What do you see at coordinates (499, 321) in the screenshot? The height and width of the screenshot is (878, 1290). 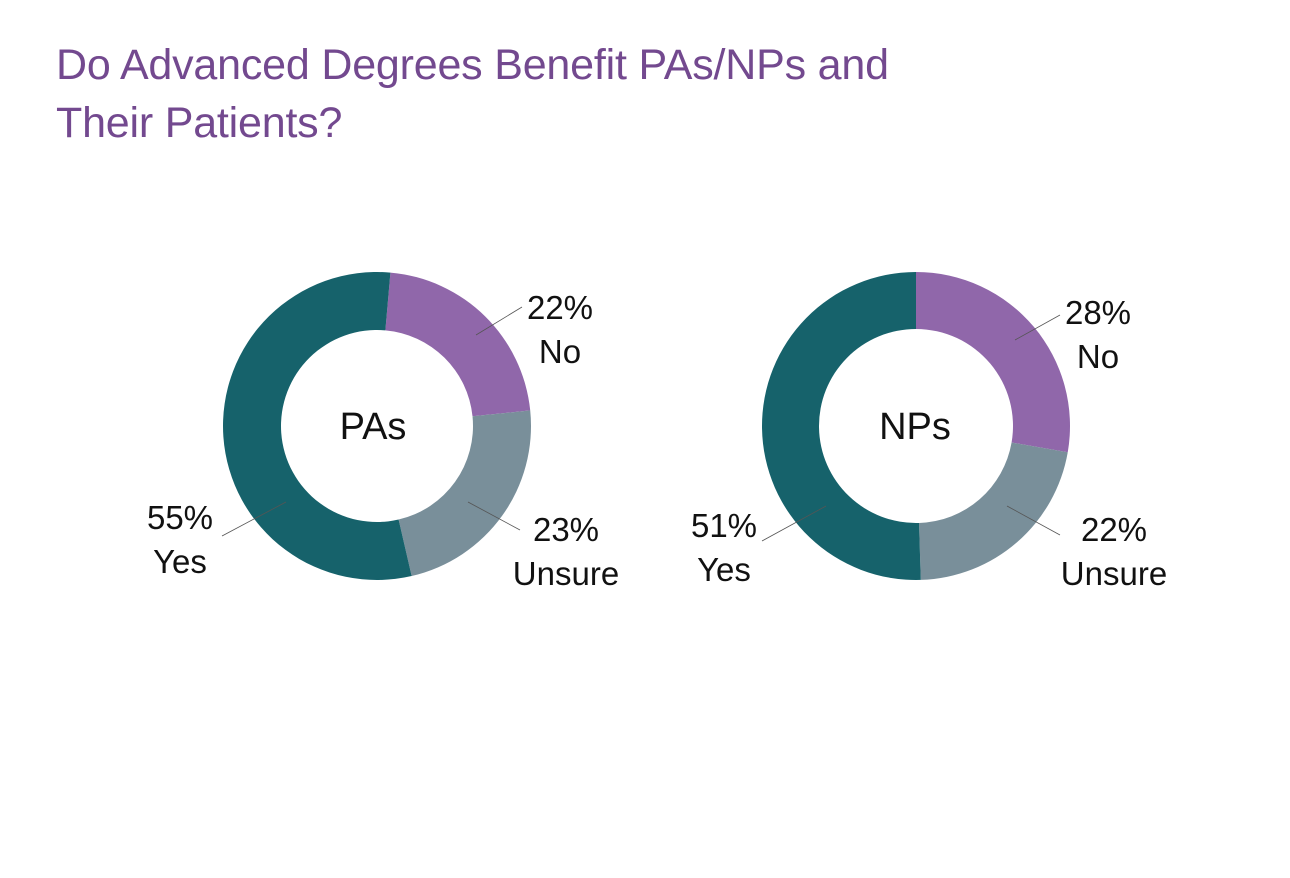 I see `leader-line-pas-no` at bounding box center [499, 321].